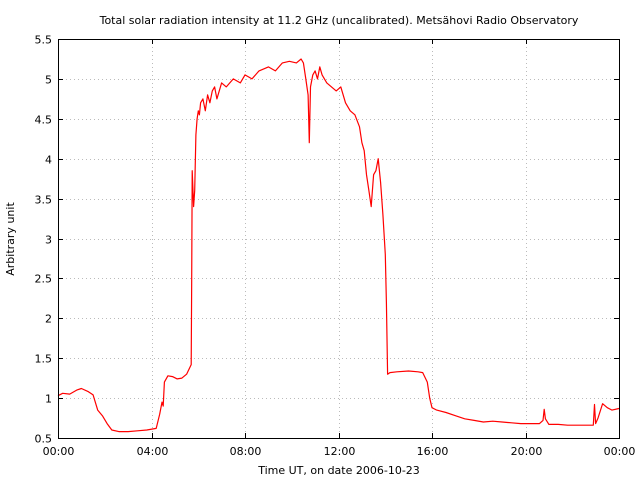 Image resolution: width=640 pixels, height=480 pixels. I want to click on x-tick-label: 04:00, so click(153, 451).